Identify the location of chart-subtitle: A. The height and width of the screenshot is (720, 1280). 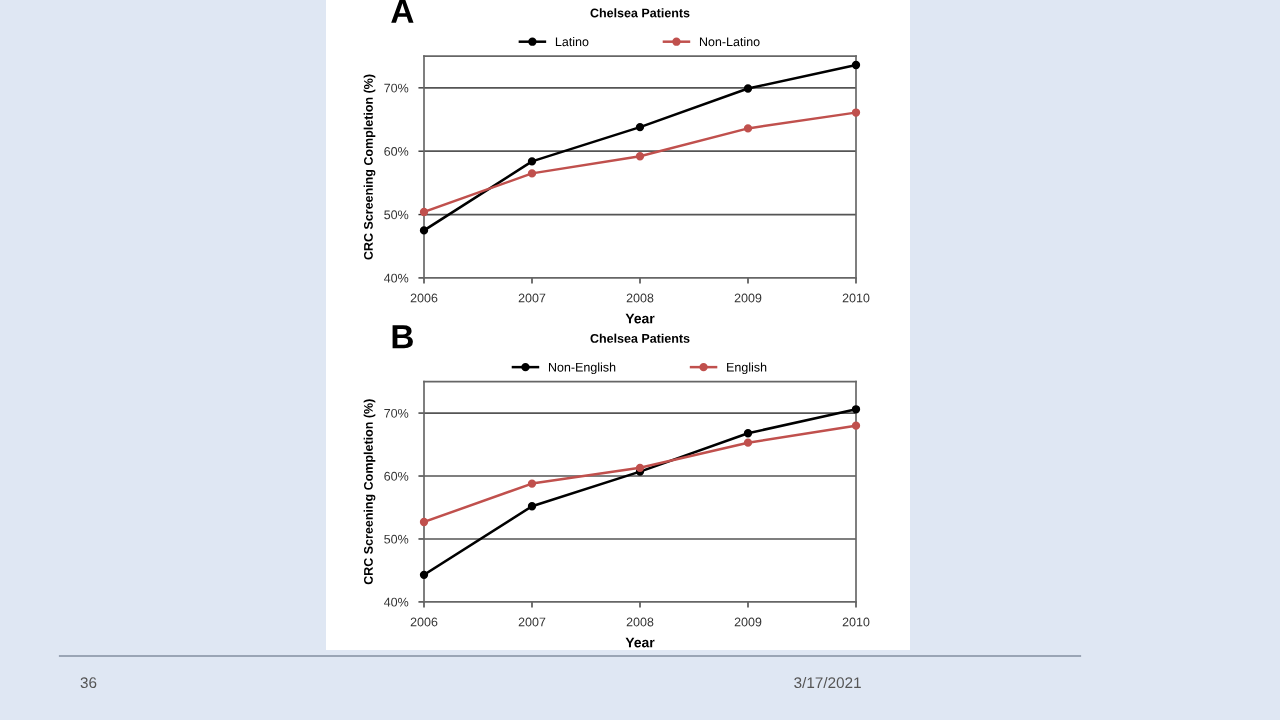
(402, 11).